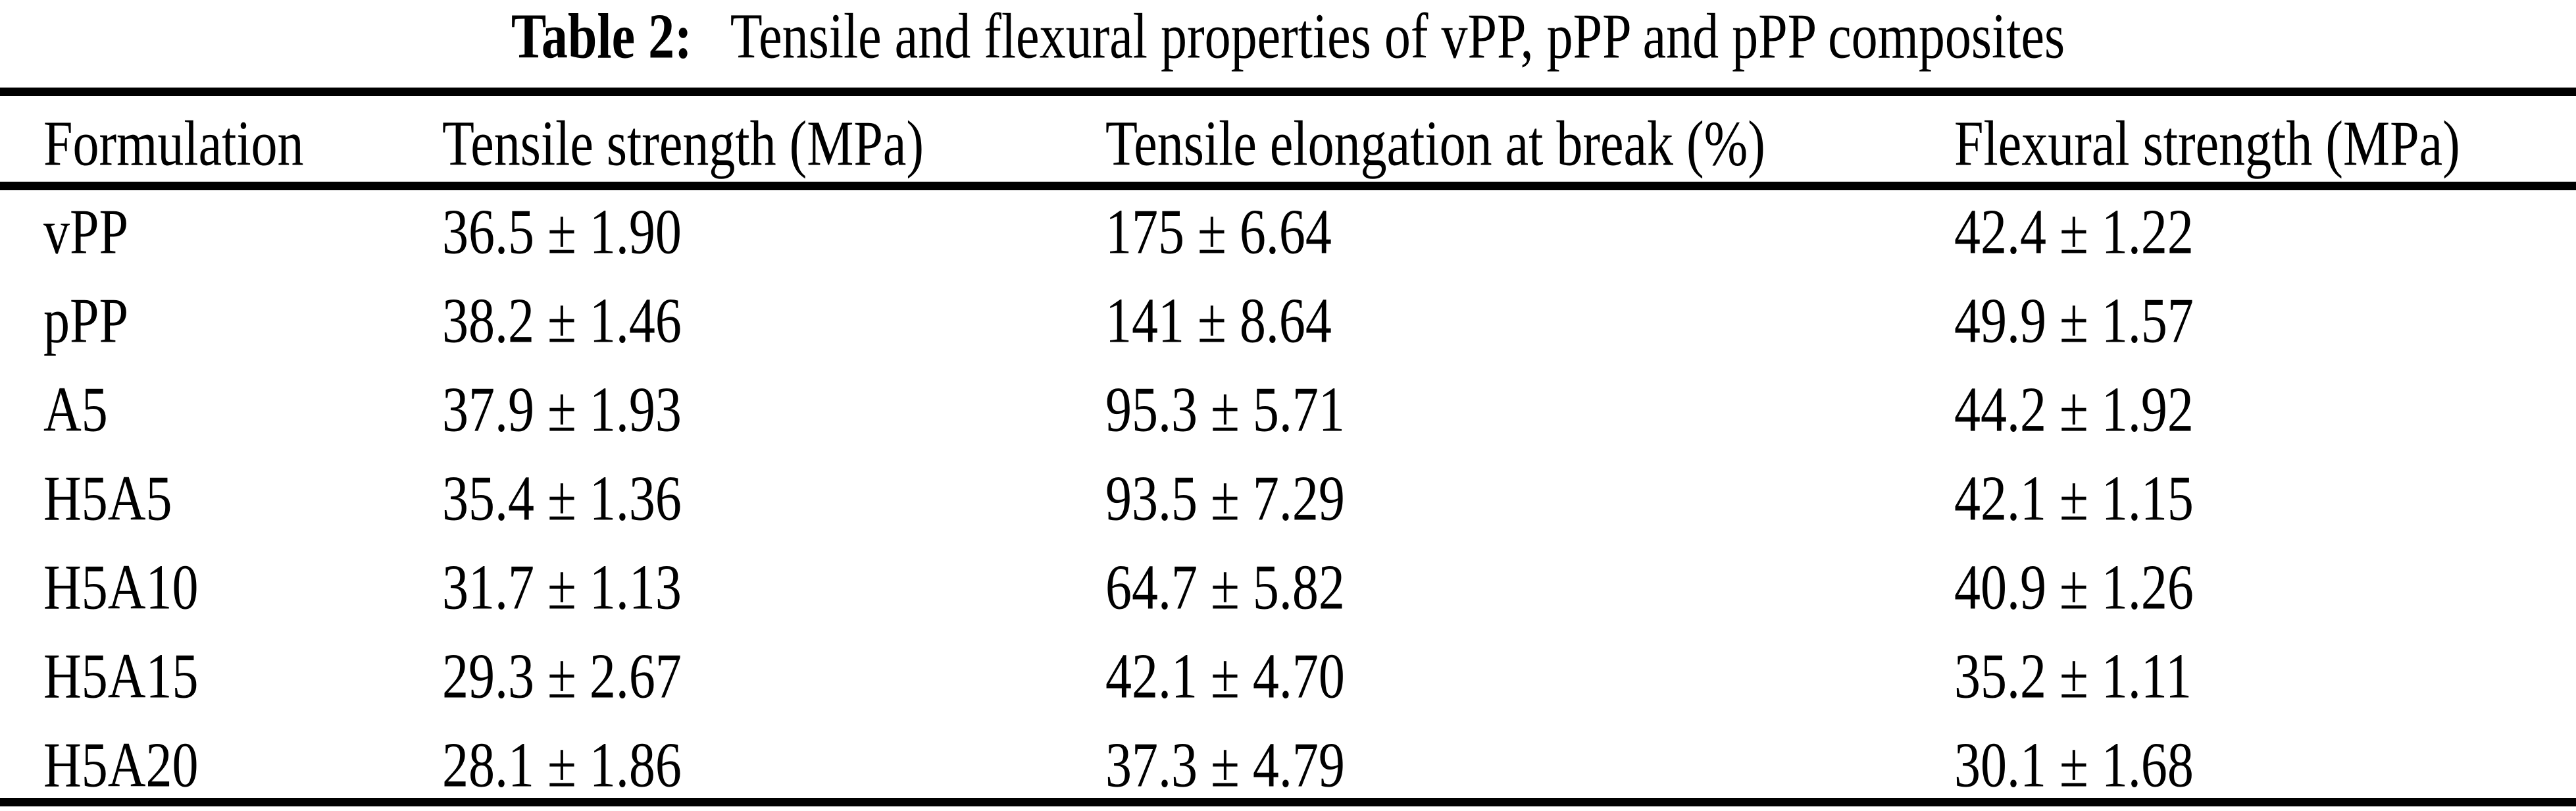 The image size is (2576, 811). I want to click on tensile-strength-cell: 31.7 ± 1.13, so click(562, 587).